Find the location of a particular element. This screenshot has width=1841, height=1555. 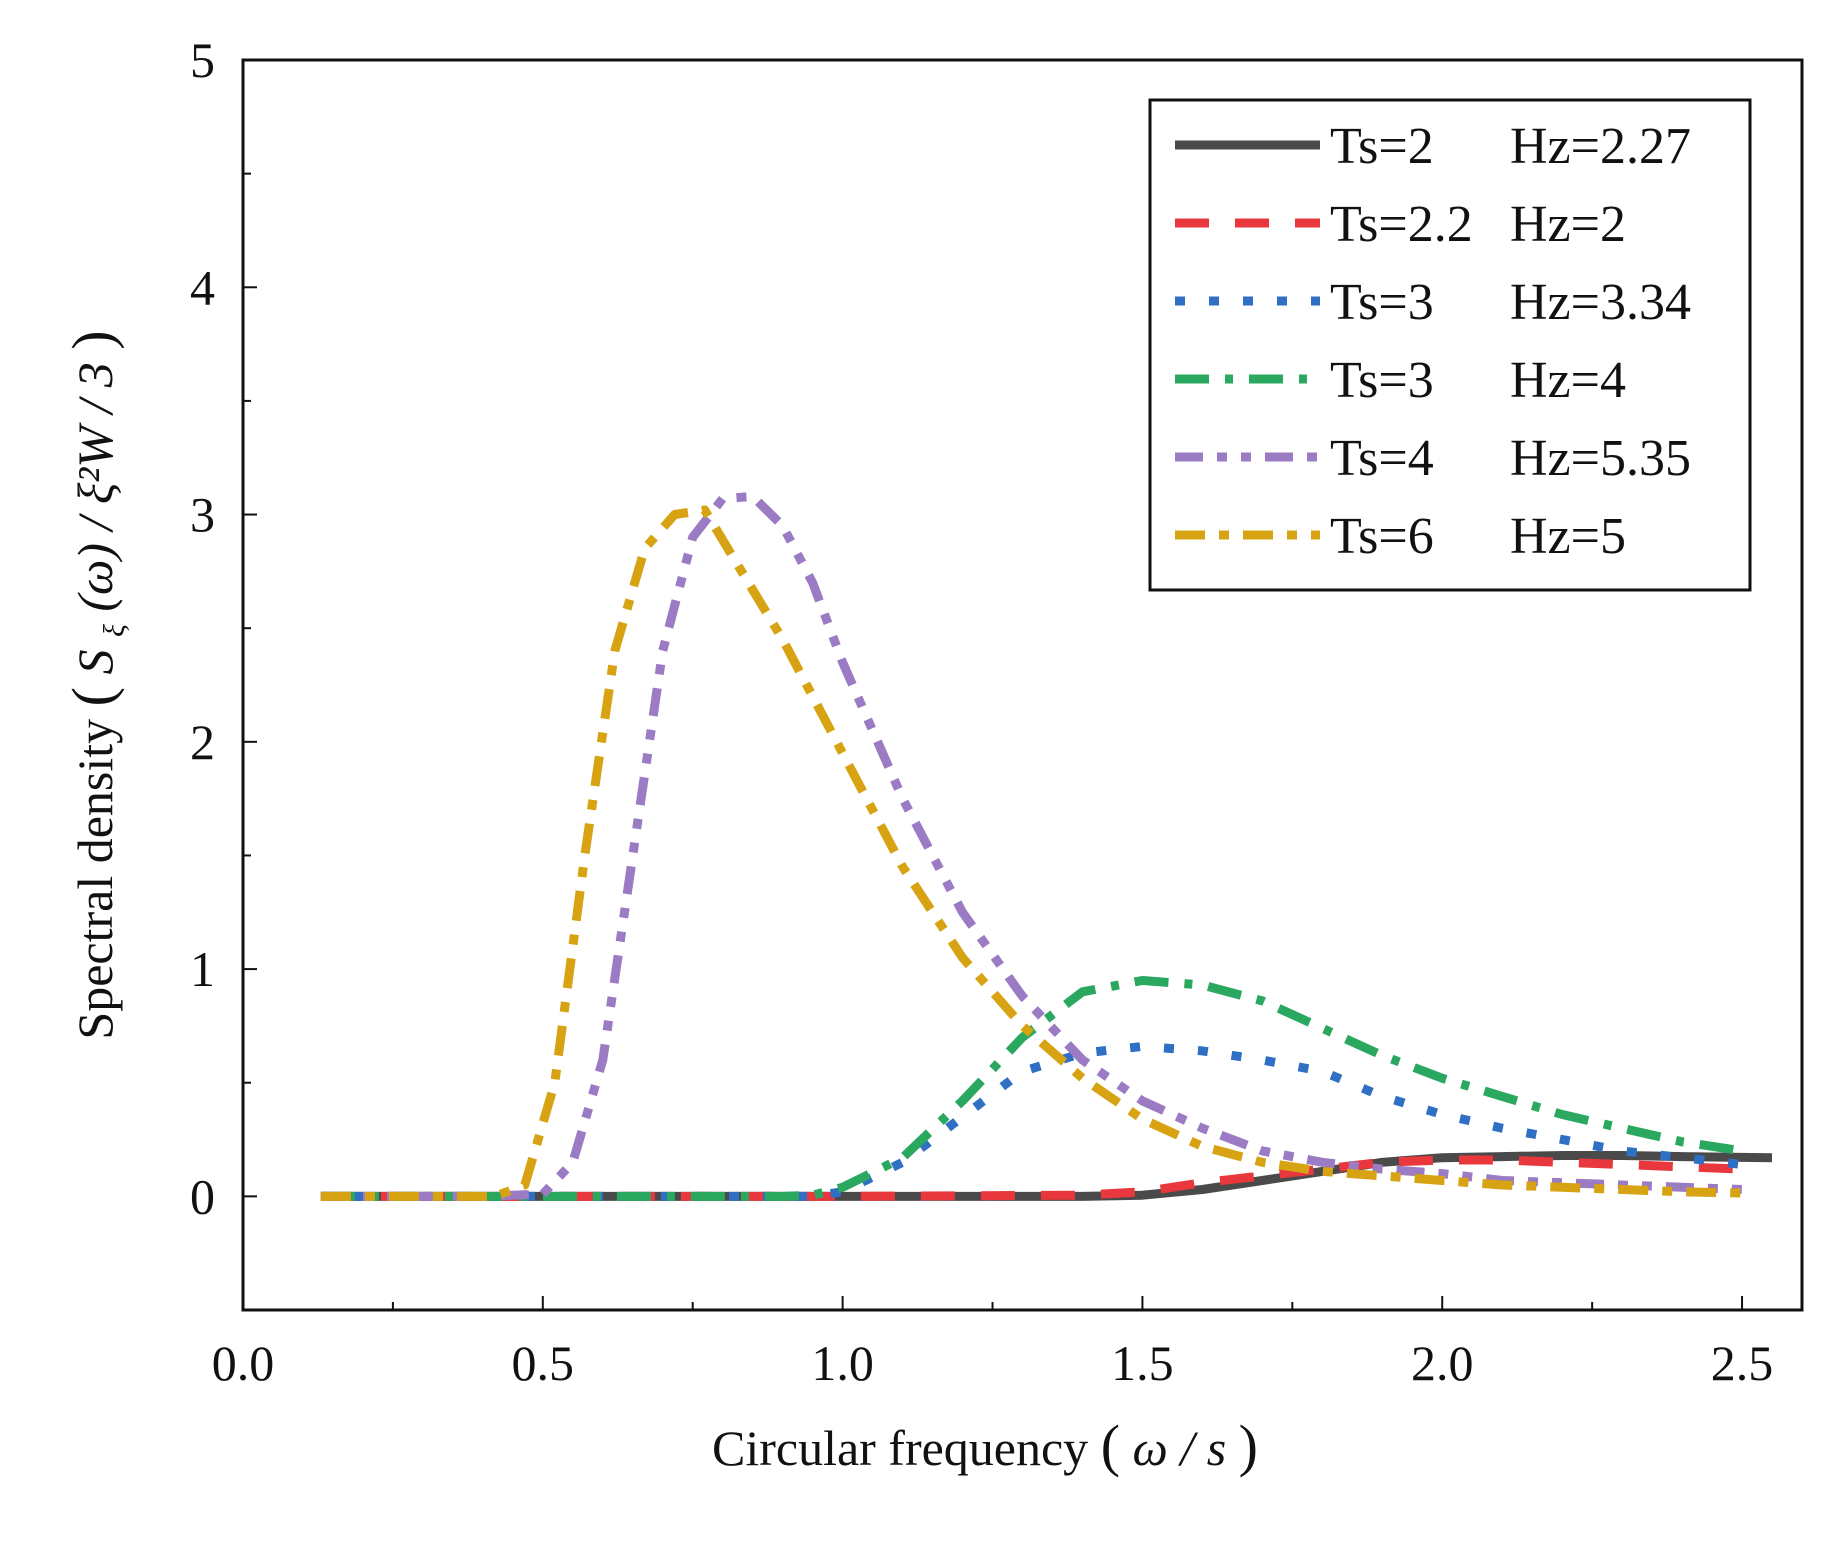

x-axis-title: Circular frequency ( ω / s ) is located at coordinates (985, 1445).